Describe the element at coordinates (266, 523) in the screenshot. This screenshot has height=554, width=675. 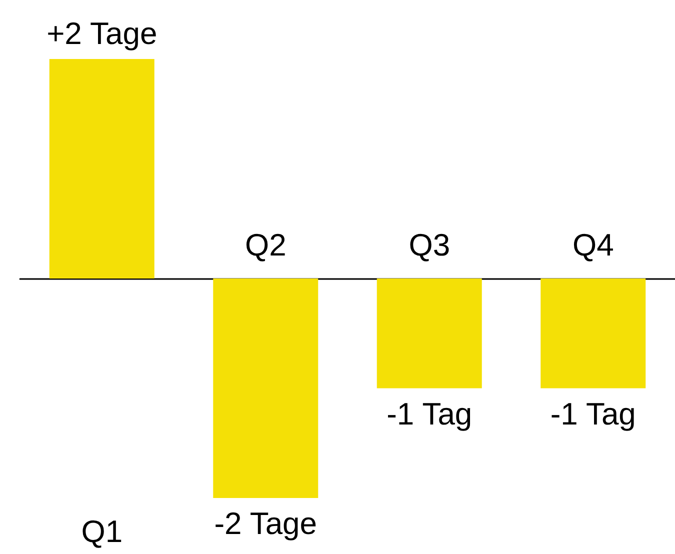
I see `data-label: -2 Tage` at that location.